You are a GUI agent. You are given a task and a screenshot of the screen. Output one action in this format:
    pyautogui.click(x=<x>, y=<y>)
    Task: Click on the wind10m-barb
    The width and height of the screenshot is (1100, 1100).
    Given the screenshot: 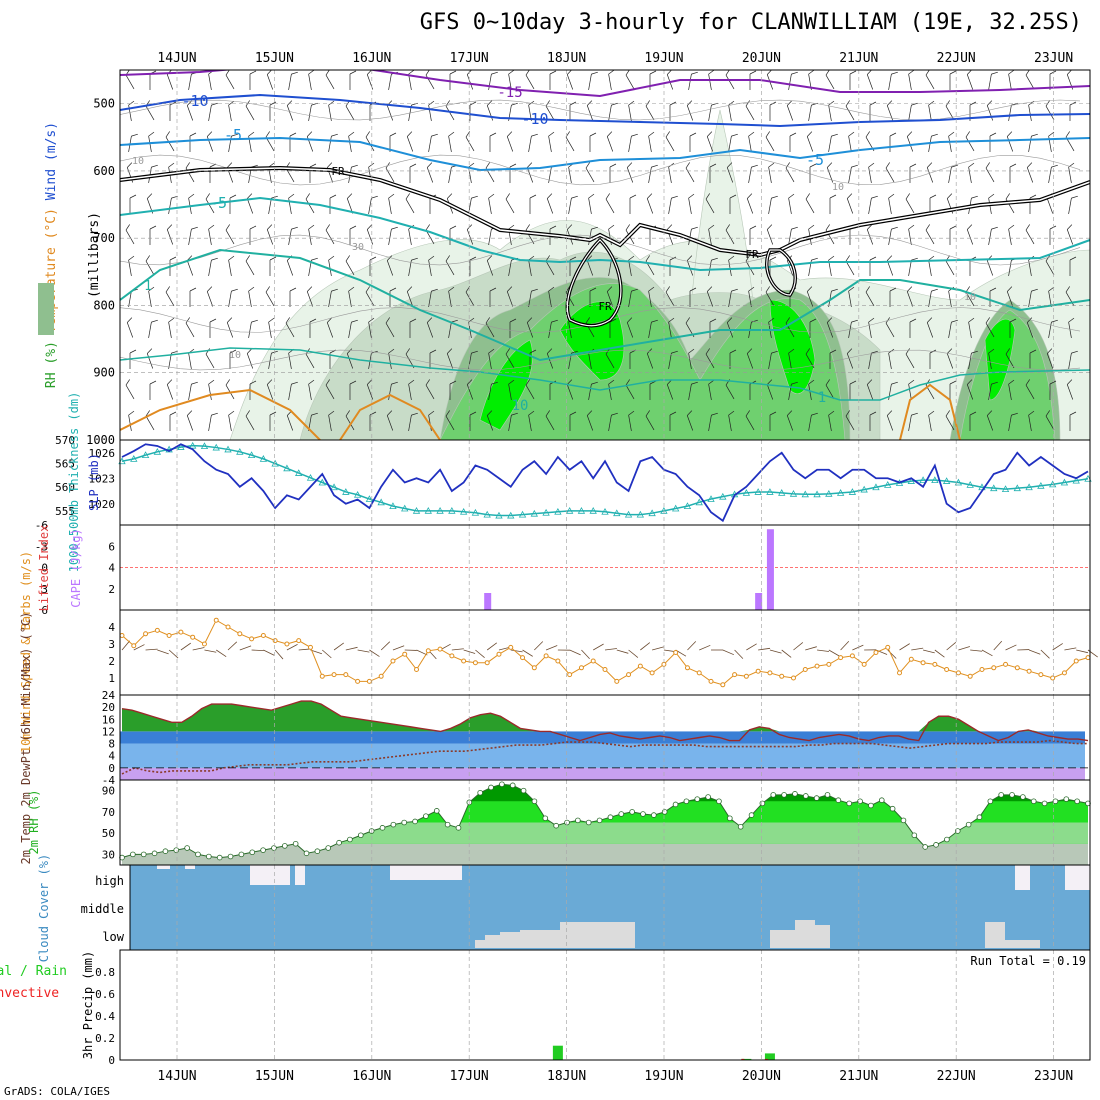 What is the action you would take?
    pyautogui.click(x=516, y=651)
    